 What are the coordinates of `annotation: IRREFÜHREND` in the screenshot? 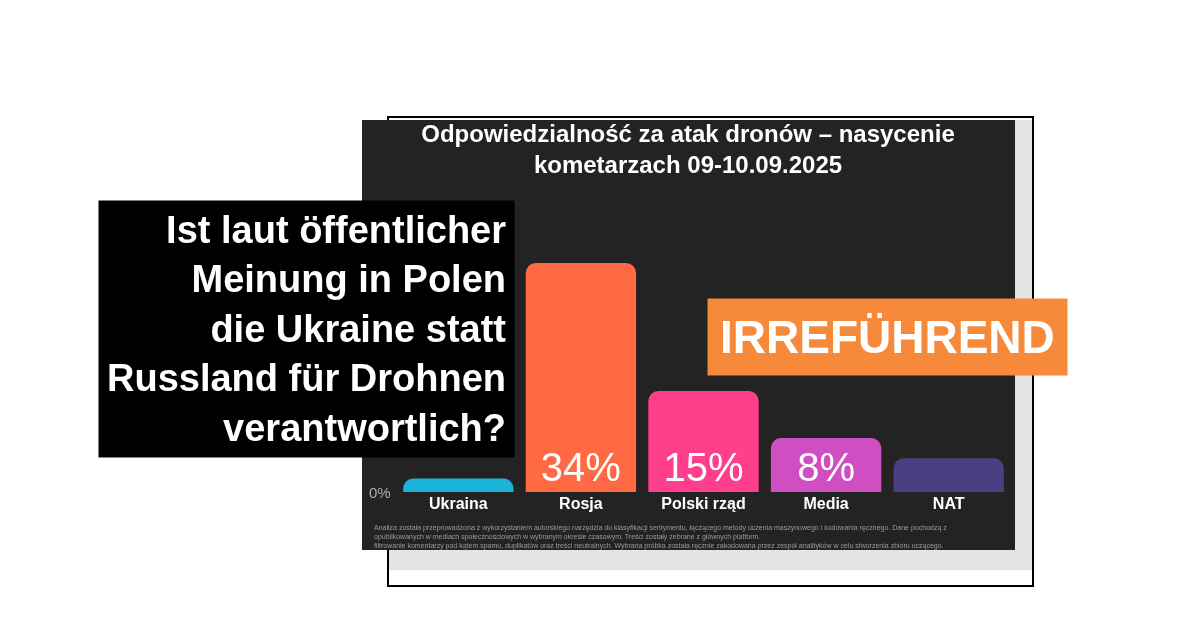 It's located at (887, 337).